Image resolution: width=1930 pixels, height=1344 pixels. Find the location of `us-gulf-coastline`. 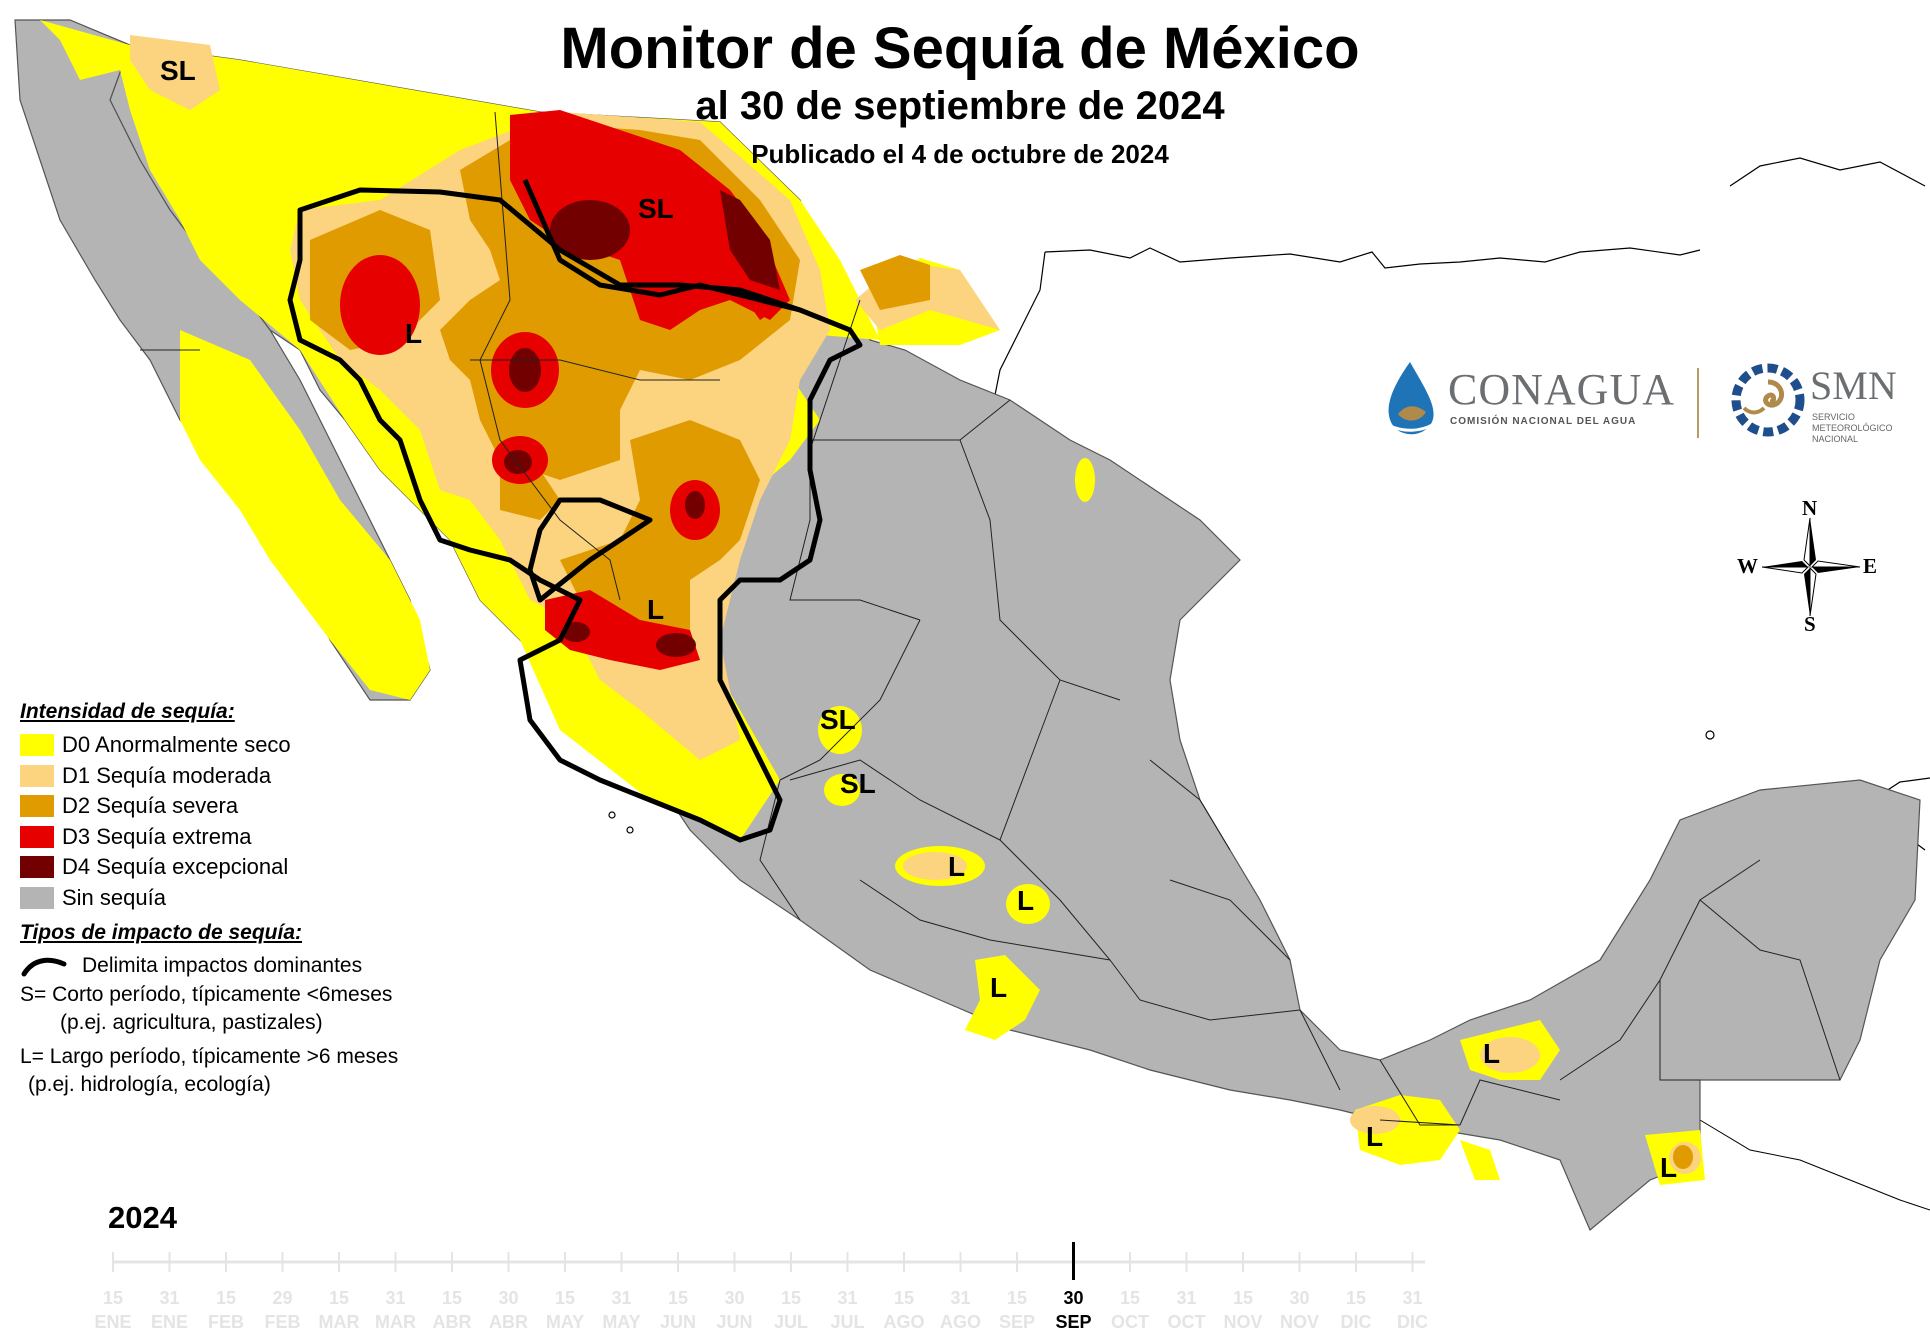

us-gulf-coastline is located at coordinates (1485, 213).